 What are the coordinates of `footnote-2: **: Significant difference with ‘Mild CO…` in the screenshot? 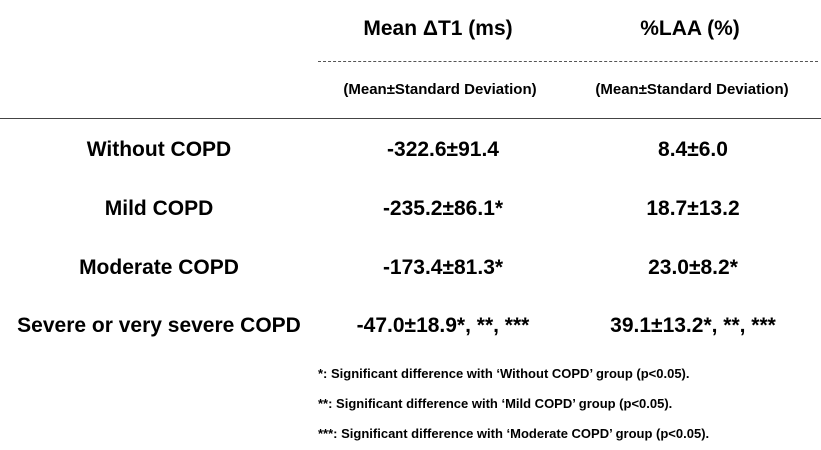 It's located at (495, 403).